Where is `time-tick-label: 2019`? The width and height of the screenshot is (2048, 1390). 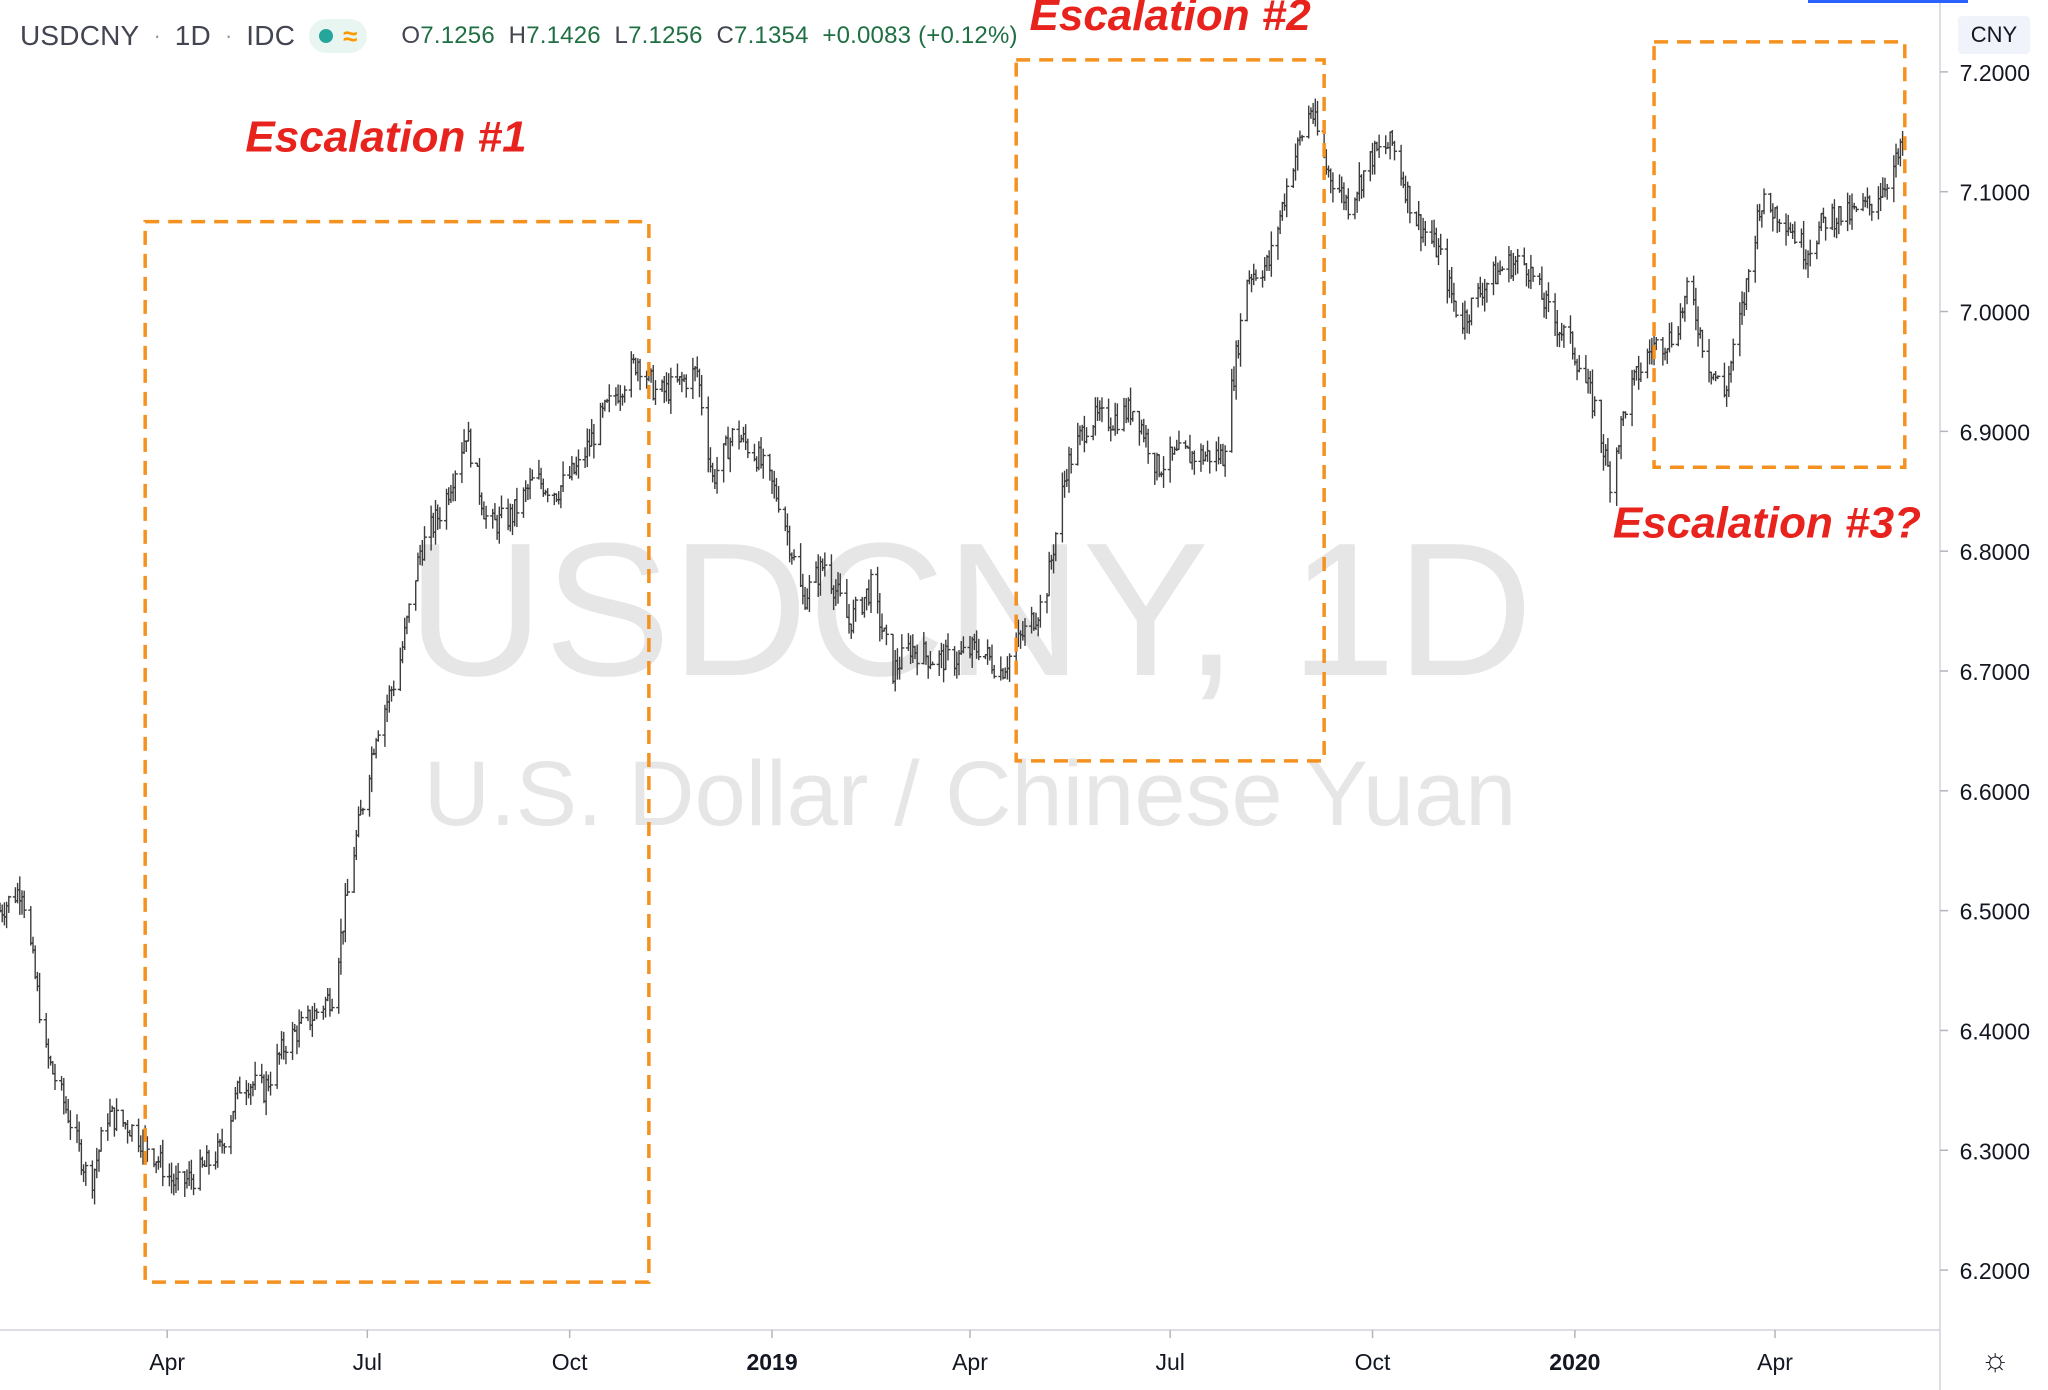
time-tick-label: 2019 is located at coordinates (771, 1362).